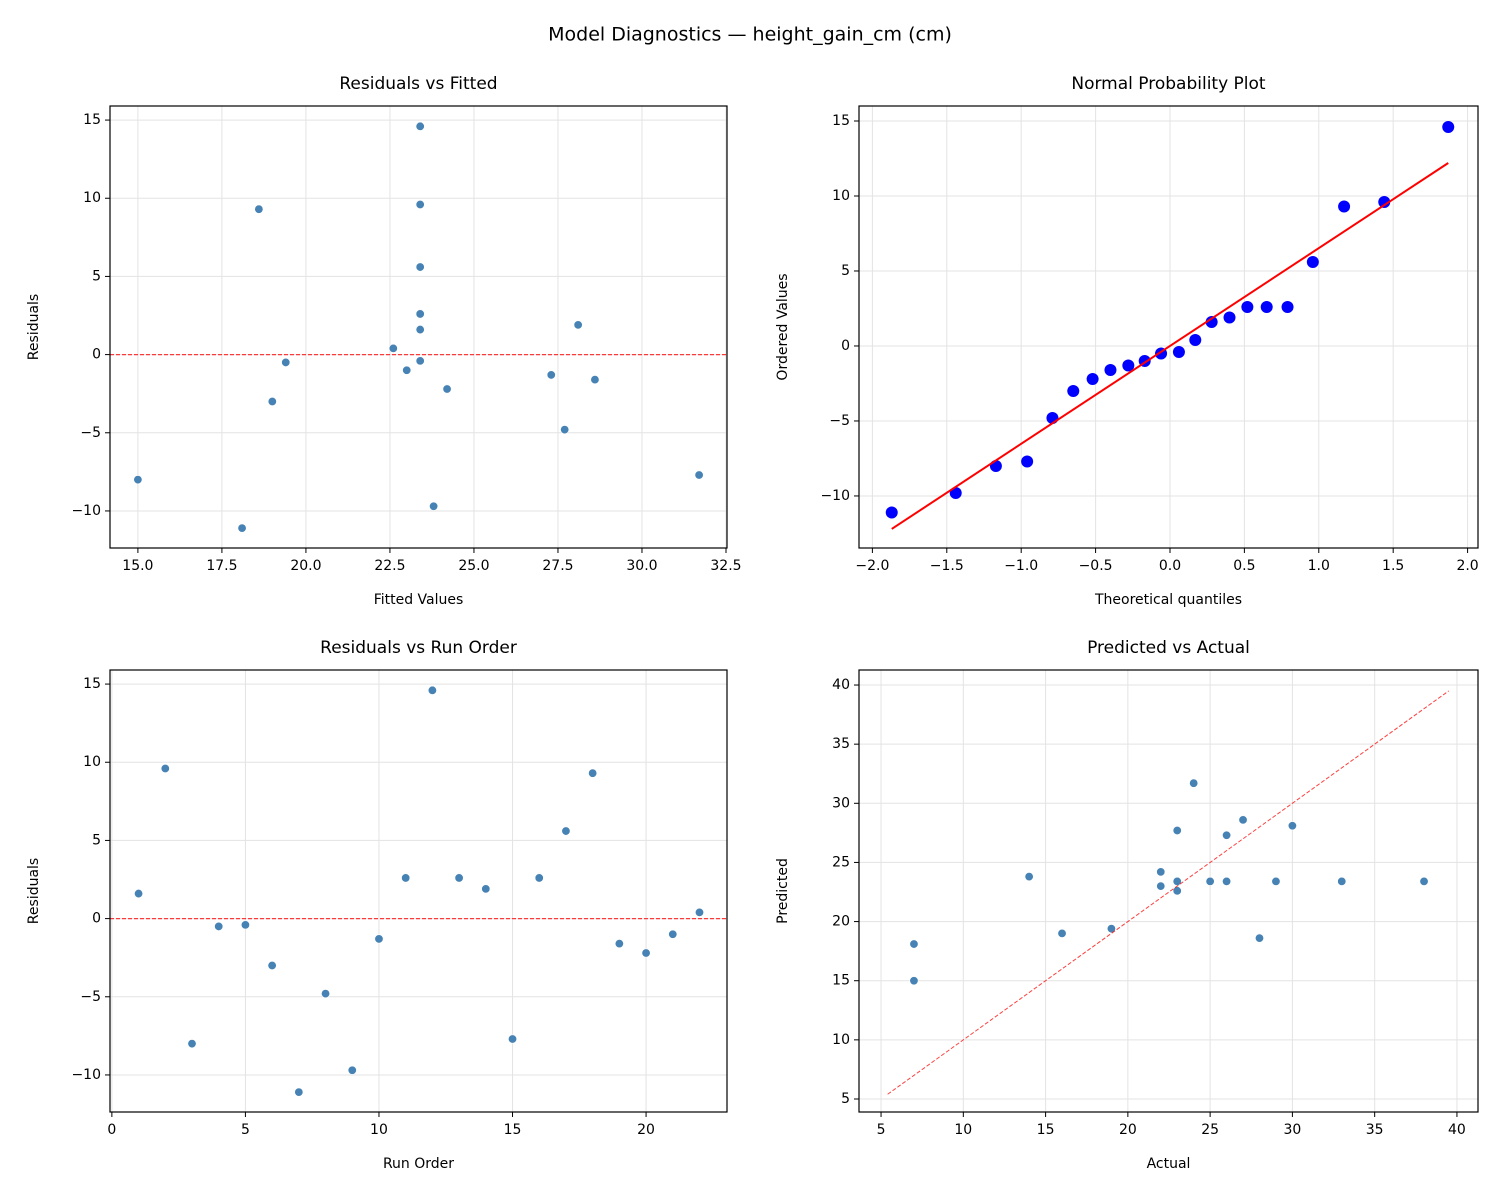  I want to click on y-tick-label: 10, so click(92, 762).